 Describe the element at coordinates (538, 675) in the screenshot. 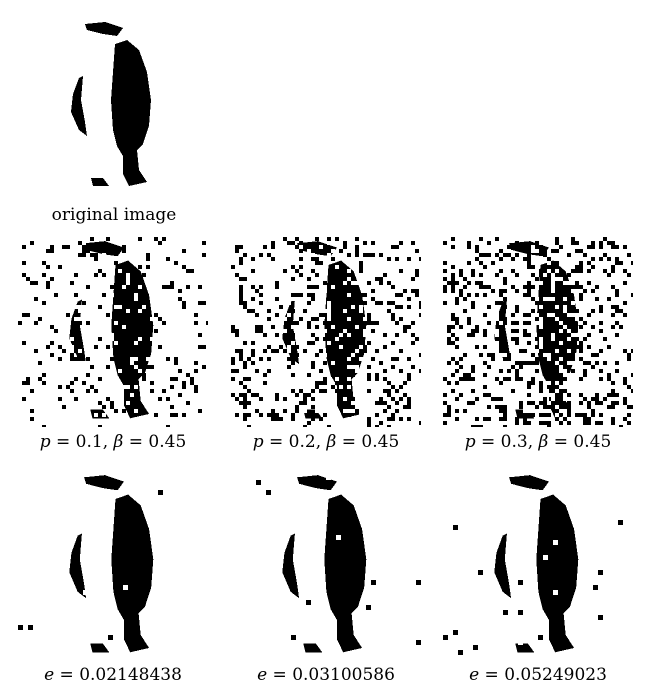

I see `denoised-caption-3: e = 0.05249023` at that location.